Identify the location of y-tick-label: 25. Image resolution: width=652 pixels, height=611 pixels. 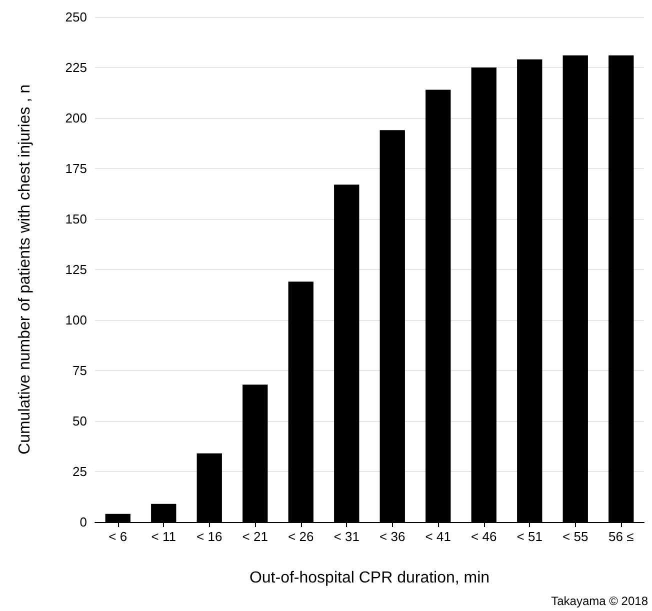
(79, 471).